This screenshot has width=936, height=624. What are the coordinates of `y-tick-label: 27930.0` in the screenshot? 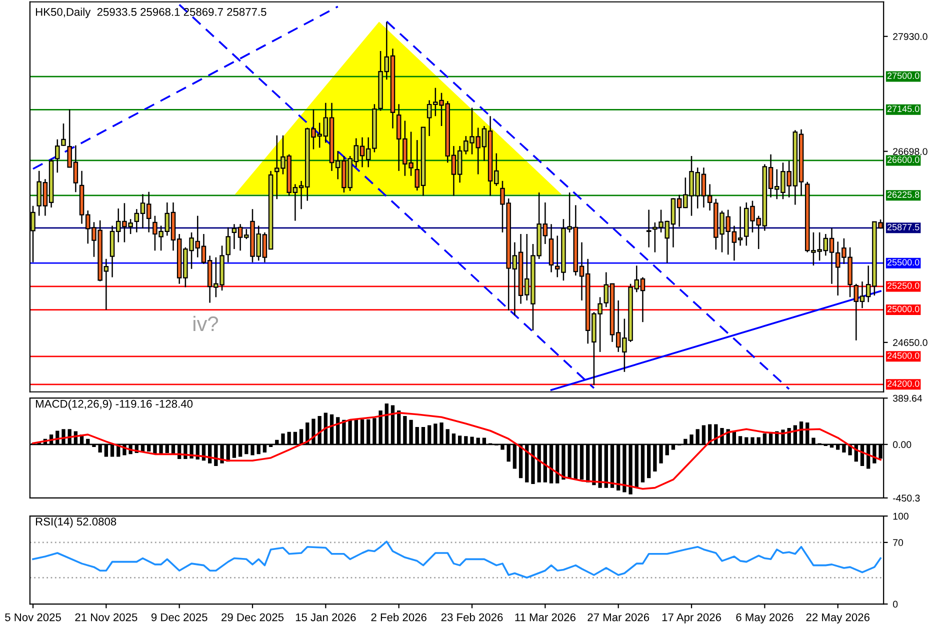 It's located at (910, 36).